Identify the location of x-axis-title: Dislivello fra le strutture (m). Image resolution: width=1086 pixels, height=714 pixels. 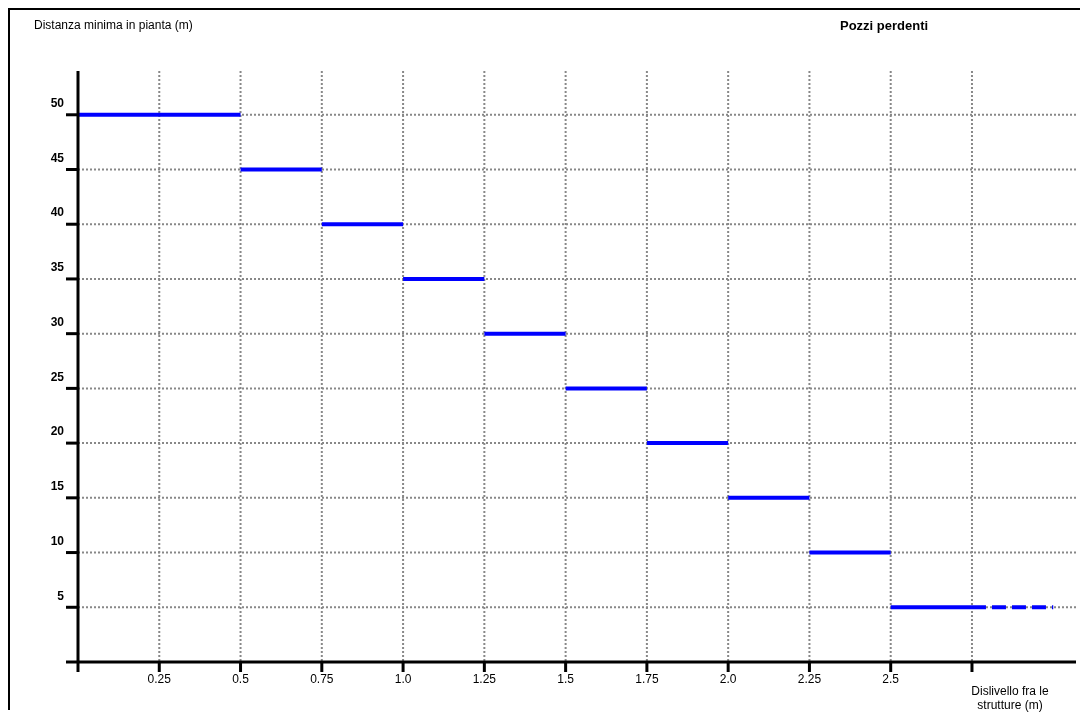
(1010, 698).